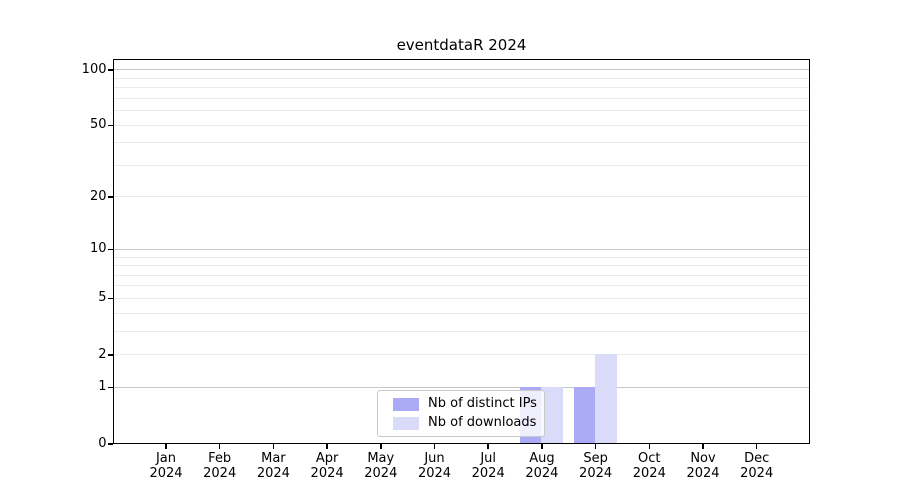 This screenshot has height=500, width=900. I want to click on x-tick-month: Aug, so click(542, 458).